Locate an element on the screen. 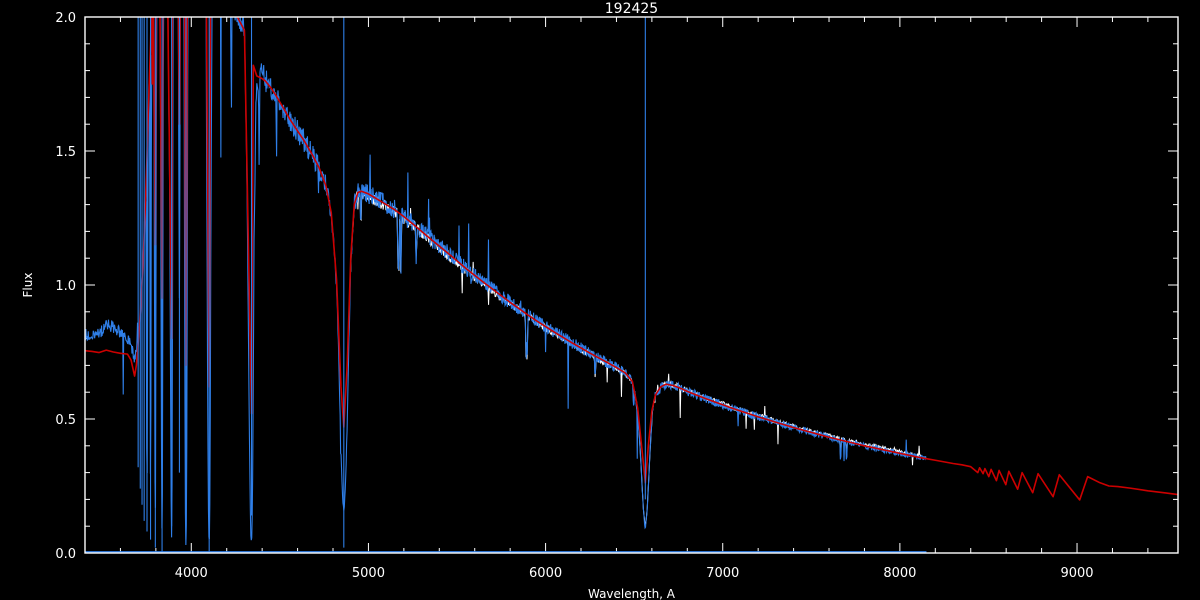  y-tick-label: 1.5 is located at coordinates (65, 152).